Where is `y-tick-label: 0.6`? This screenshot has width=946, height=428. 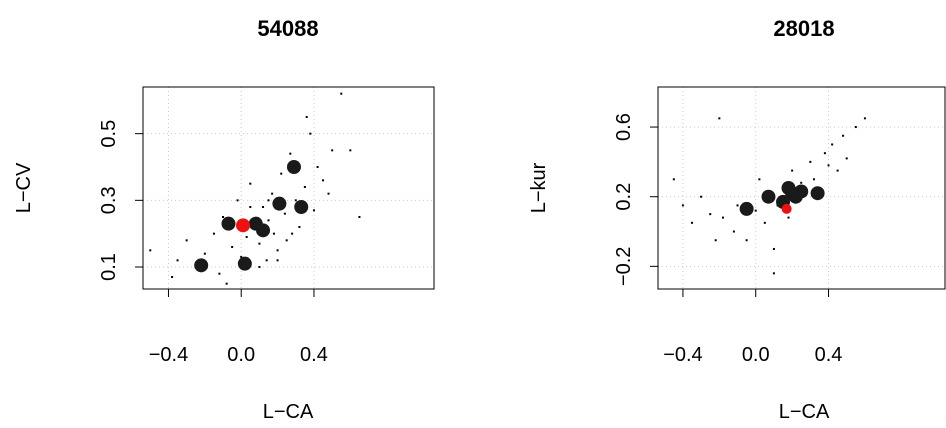
y-tick-label: 0.6 is located at coordinates (624, 127).